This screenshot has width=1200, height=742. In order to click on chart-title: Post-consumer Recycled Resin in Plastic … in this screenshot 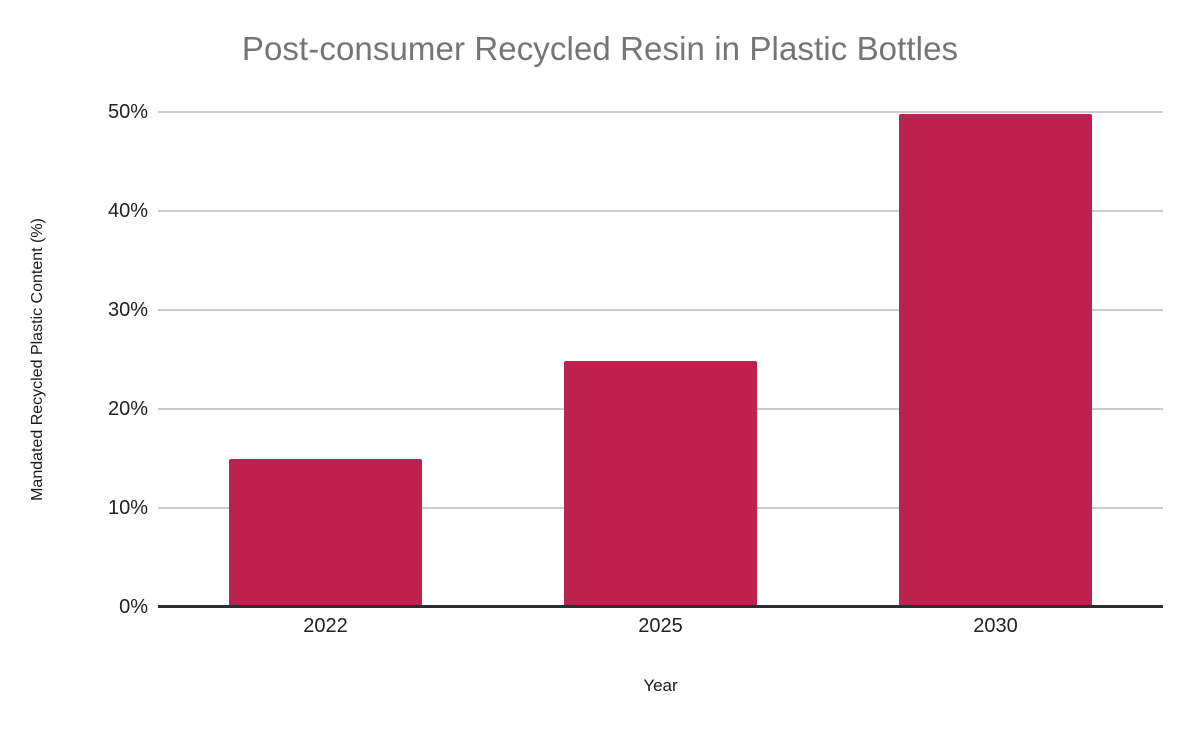, I will do `click(600, 48)`.